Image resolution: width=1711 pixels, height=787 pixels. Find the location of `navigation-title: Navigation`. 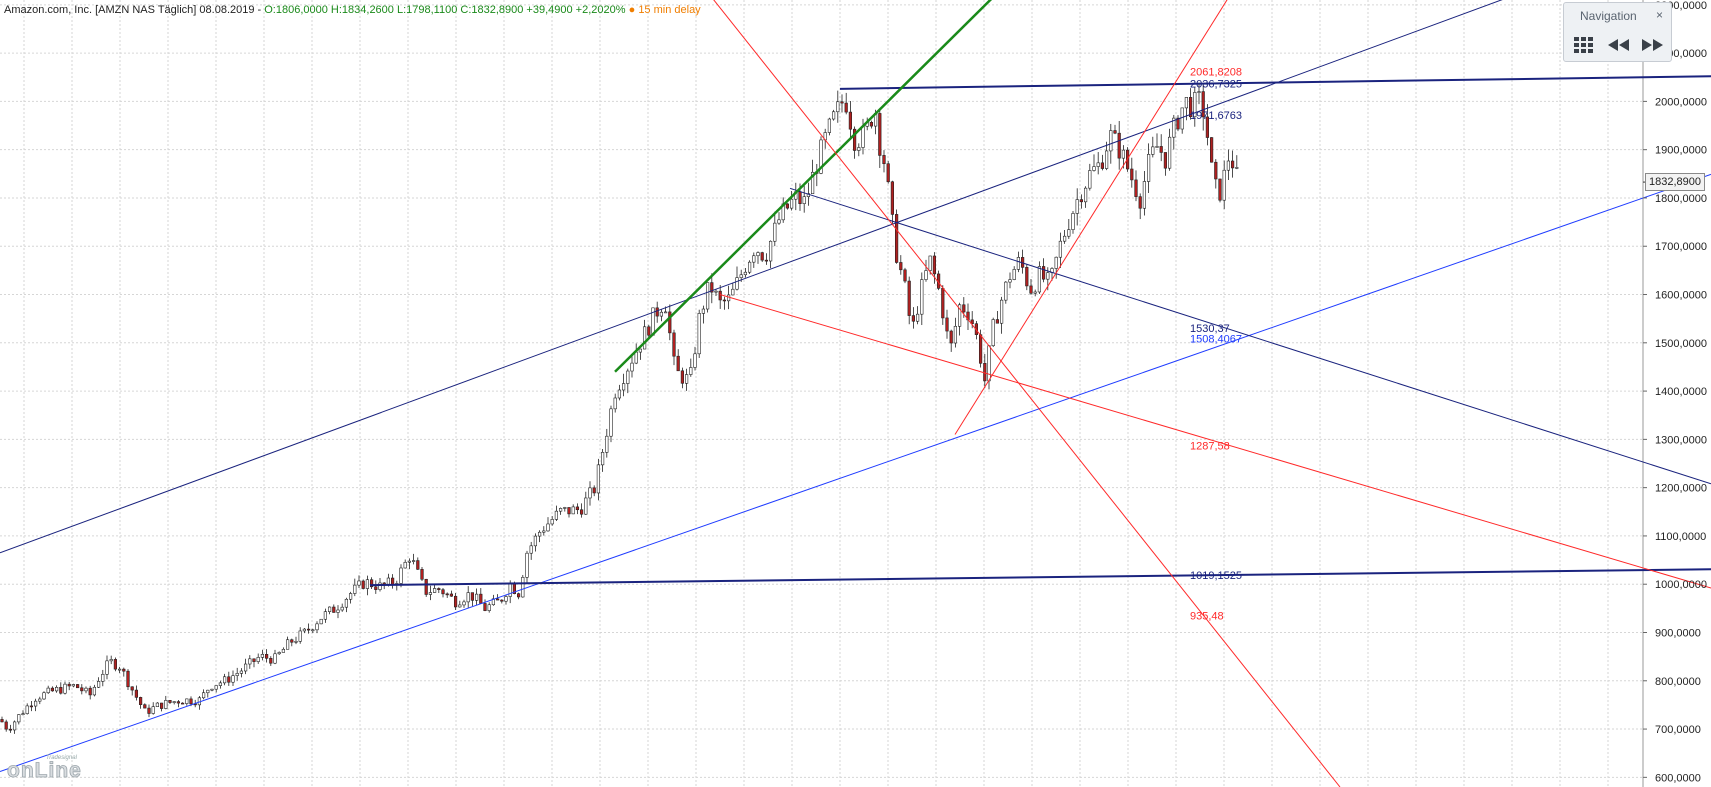

navigation-title: Navigation is located at coordinates (1608, 16).